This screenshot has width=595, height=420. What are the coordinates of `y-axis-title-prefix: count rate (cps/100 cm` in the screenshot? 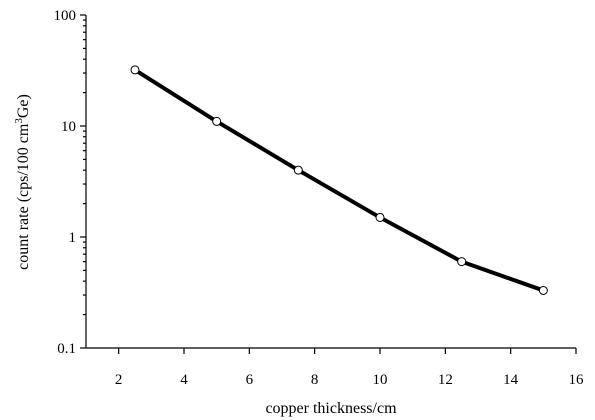 It's located at (23, 196).